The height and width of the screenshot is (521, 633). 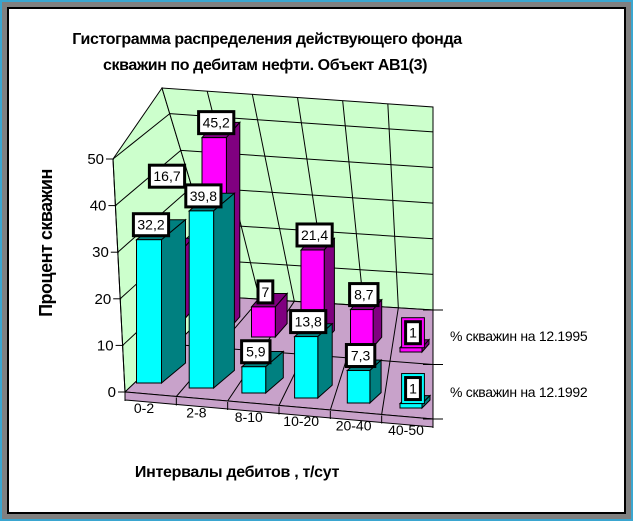 What do you see at coordinates (119, 275) in the screenshot?
I see `y-axis-line` at bounding box center [119, 275].